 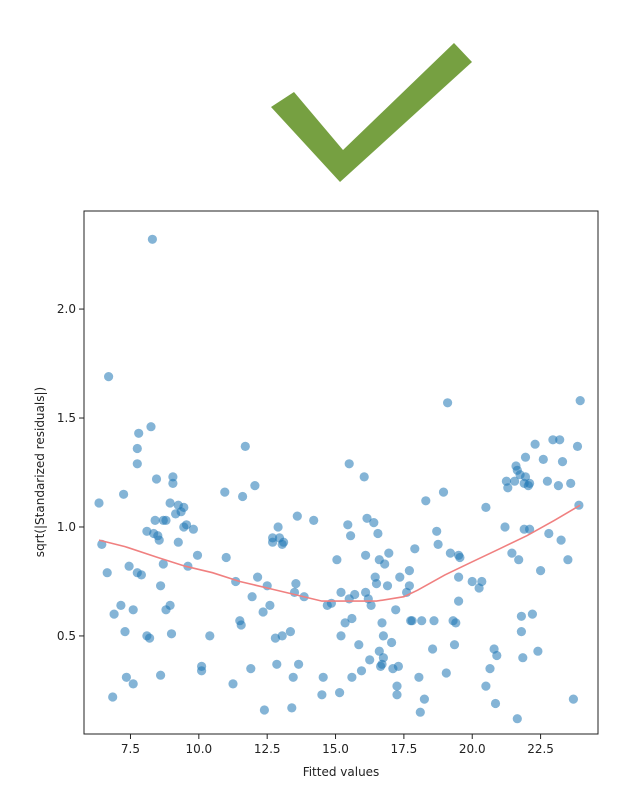 What do you see at coordinates (198, 749) in the screenshot?
I see `x-tick-label: 10.0` at bounding box center [198, 749].